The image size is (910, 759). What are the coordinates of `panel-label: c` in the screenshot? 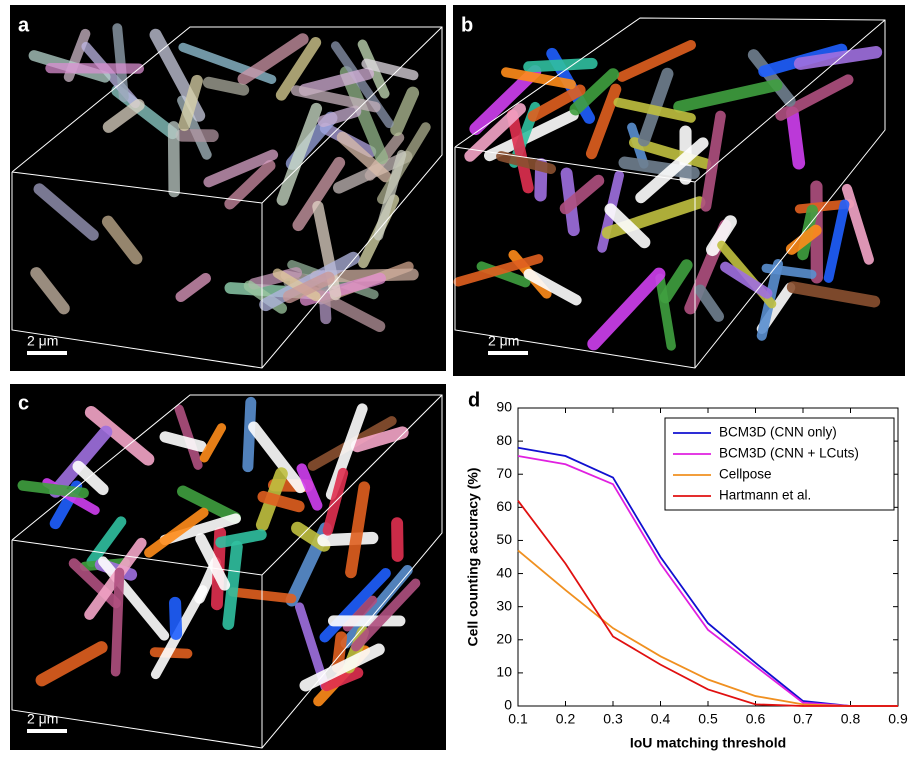 It's located at (23, 403).